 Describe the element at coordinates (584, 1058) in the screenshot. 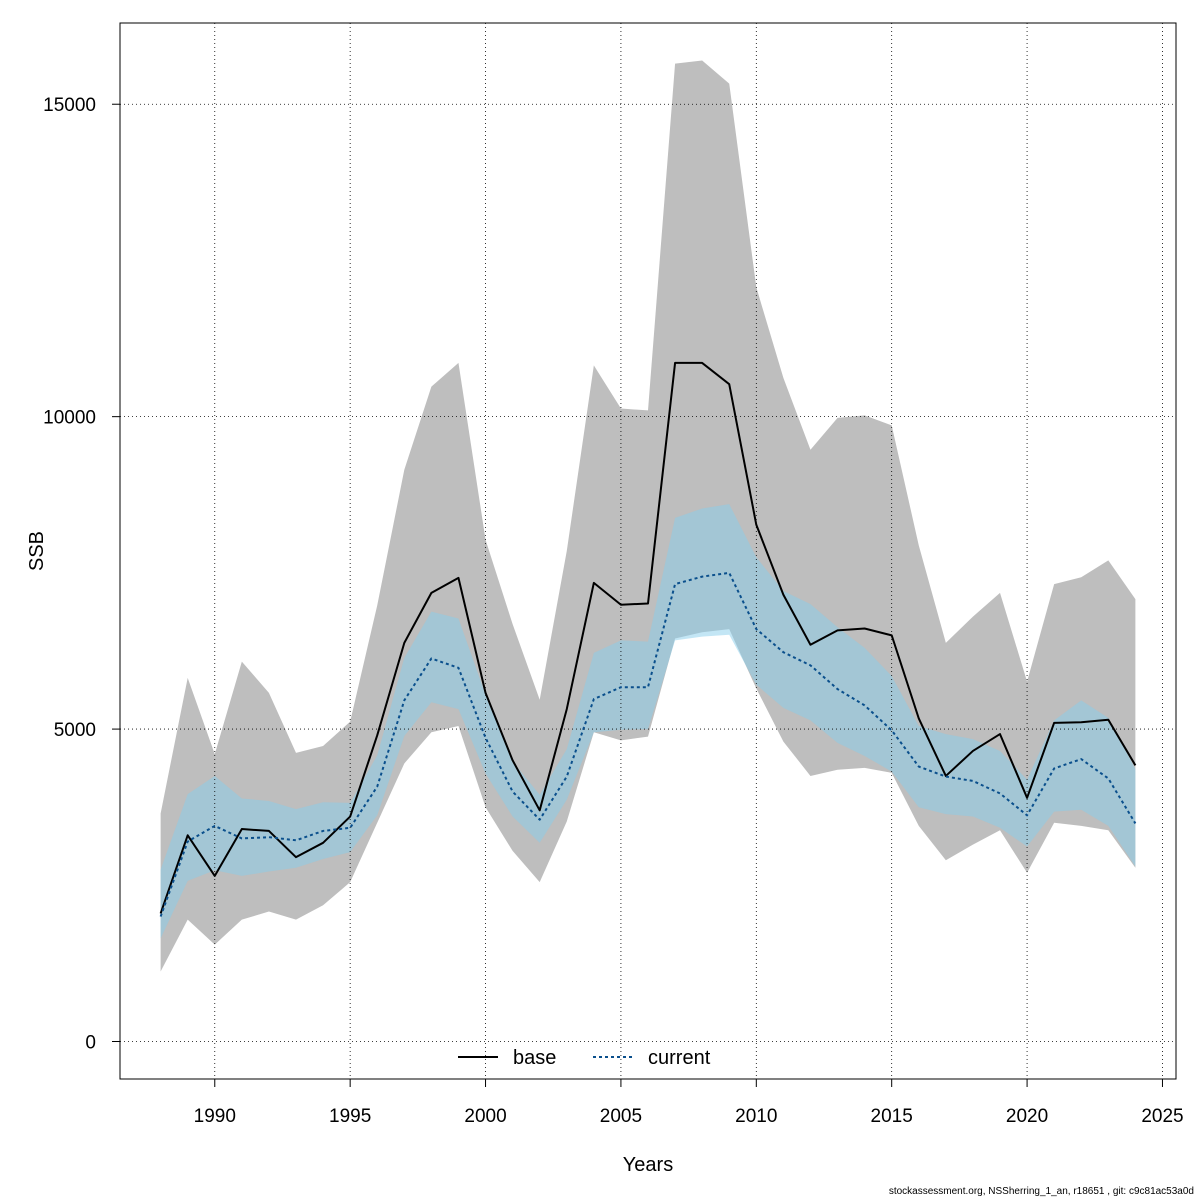

I see `legend: base current` at that location.